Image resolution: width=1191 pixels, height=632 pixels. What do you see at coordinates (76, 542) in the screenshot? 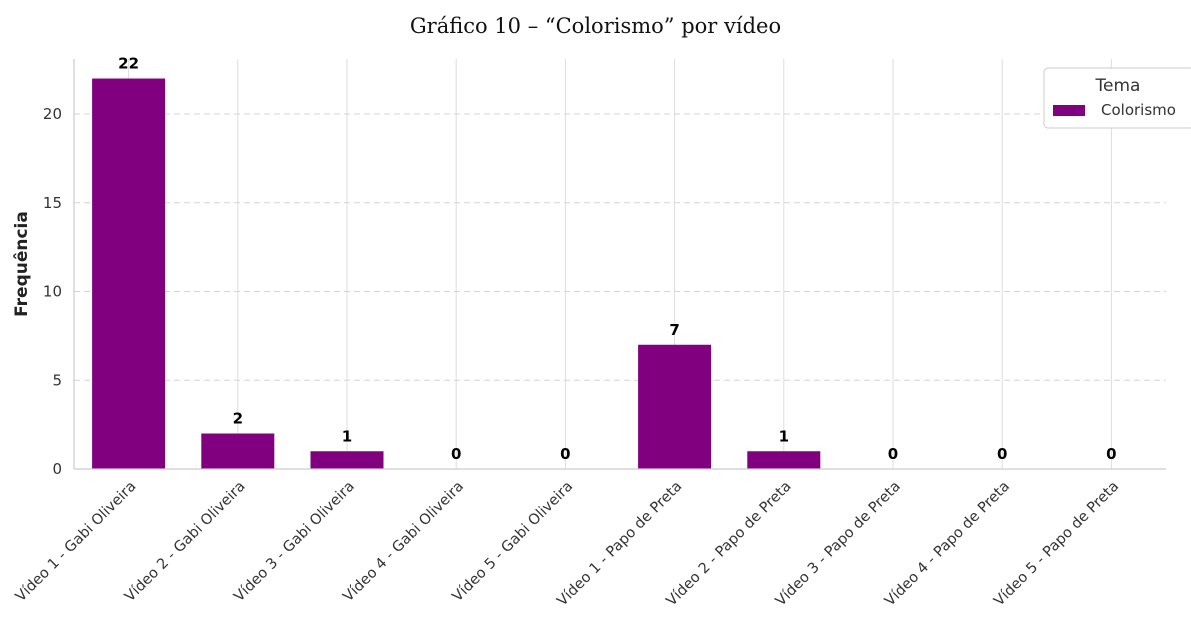
I see `x-tick-label: Vídeo 1 - Gabi Oliveira` at bounding box center [76, 542].